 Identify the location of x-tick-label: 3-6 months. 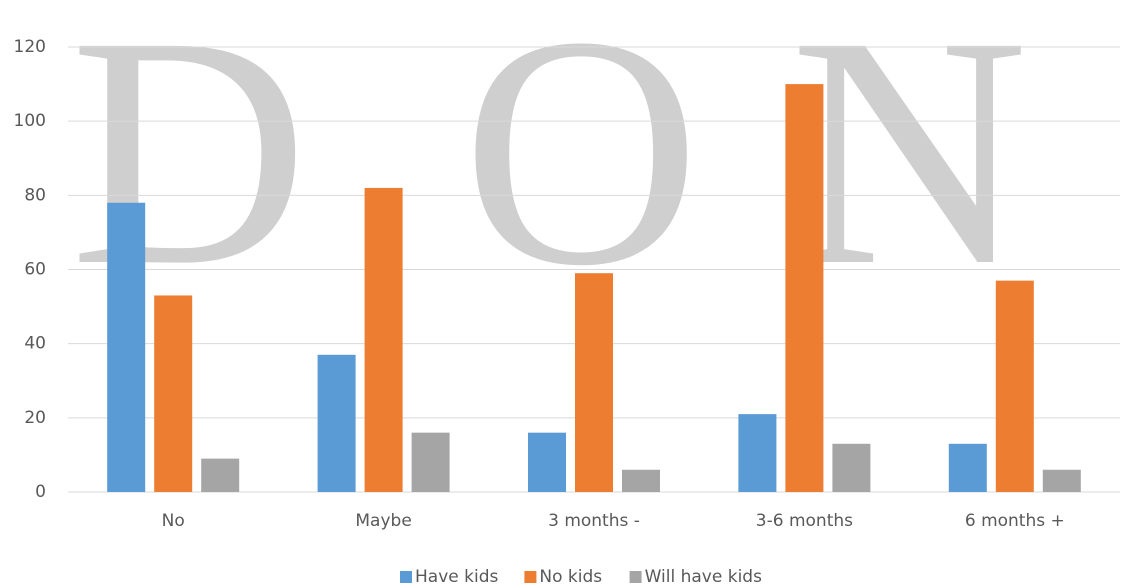
(804, 521).